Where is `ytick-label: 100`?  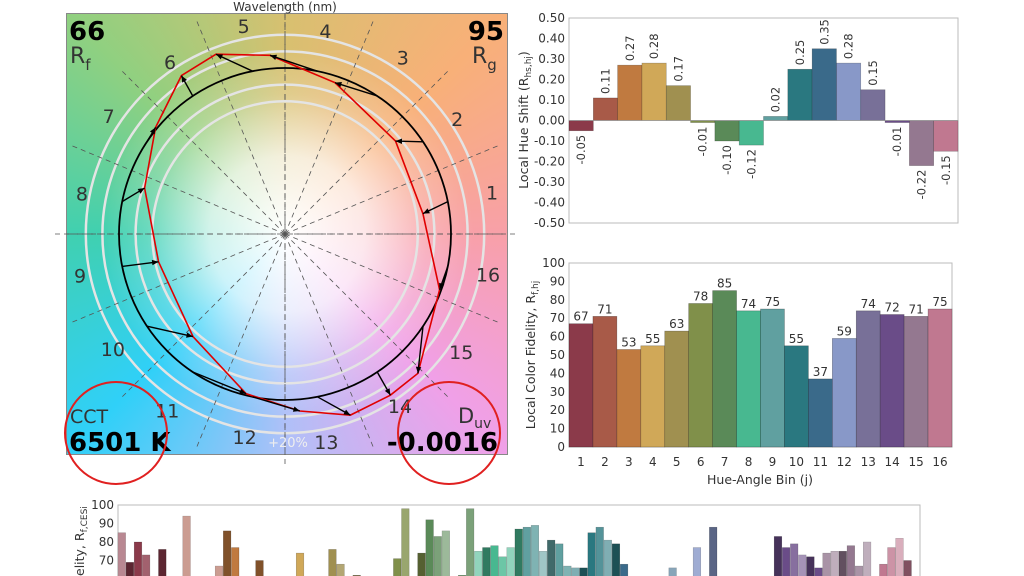
ytick-label: 100 is located at coordinates (553, 263).